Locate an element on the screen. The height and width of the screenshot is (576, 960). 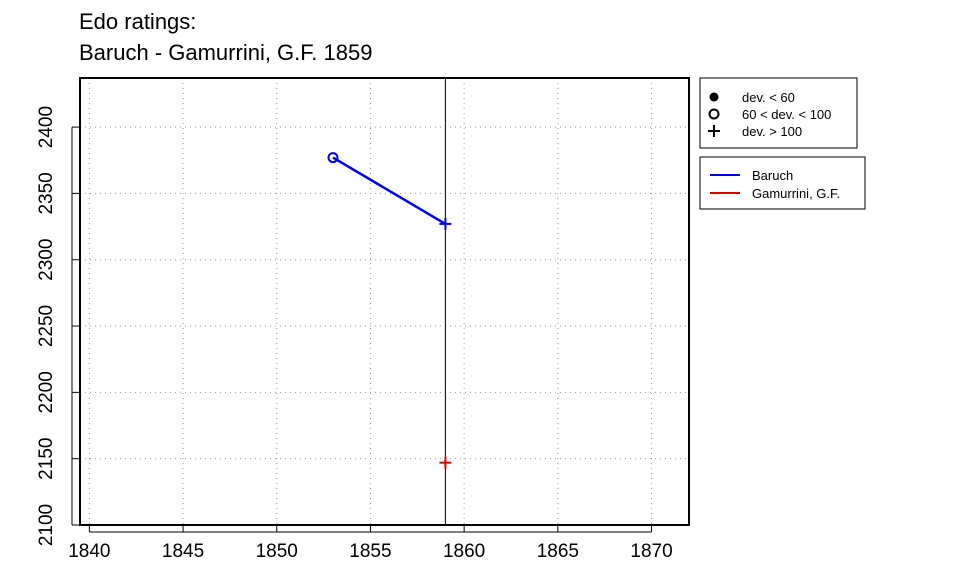
y-tick-label-2350: 2350 is located at coordinates (46, 193).